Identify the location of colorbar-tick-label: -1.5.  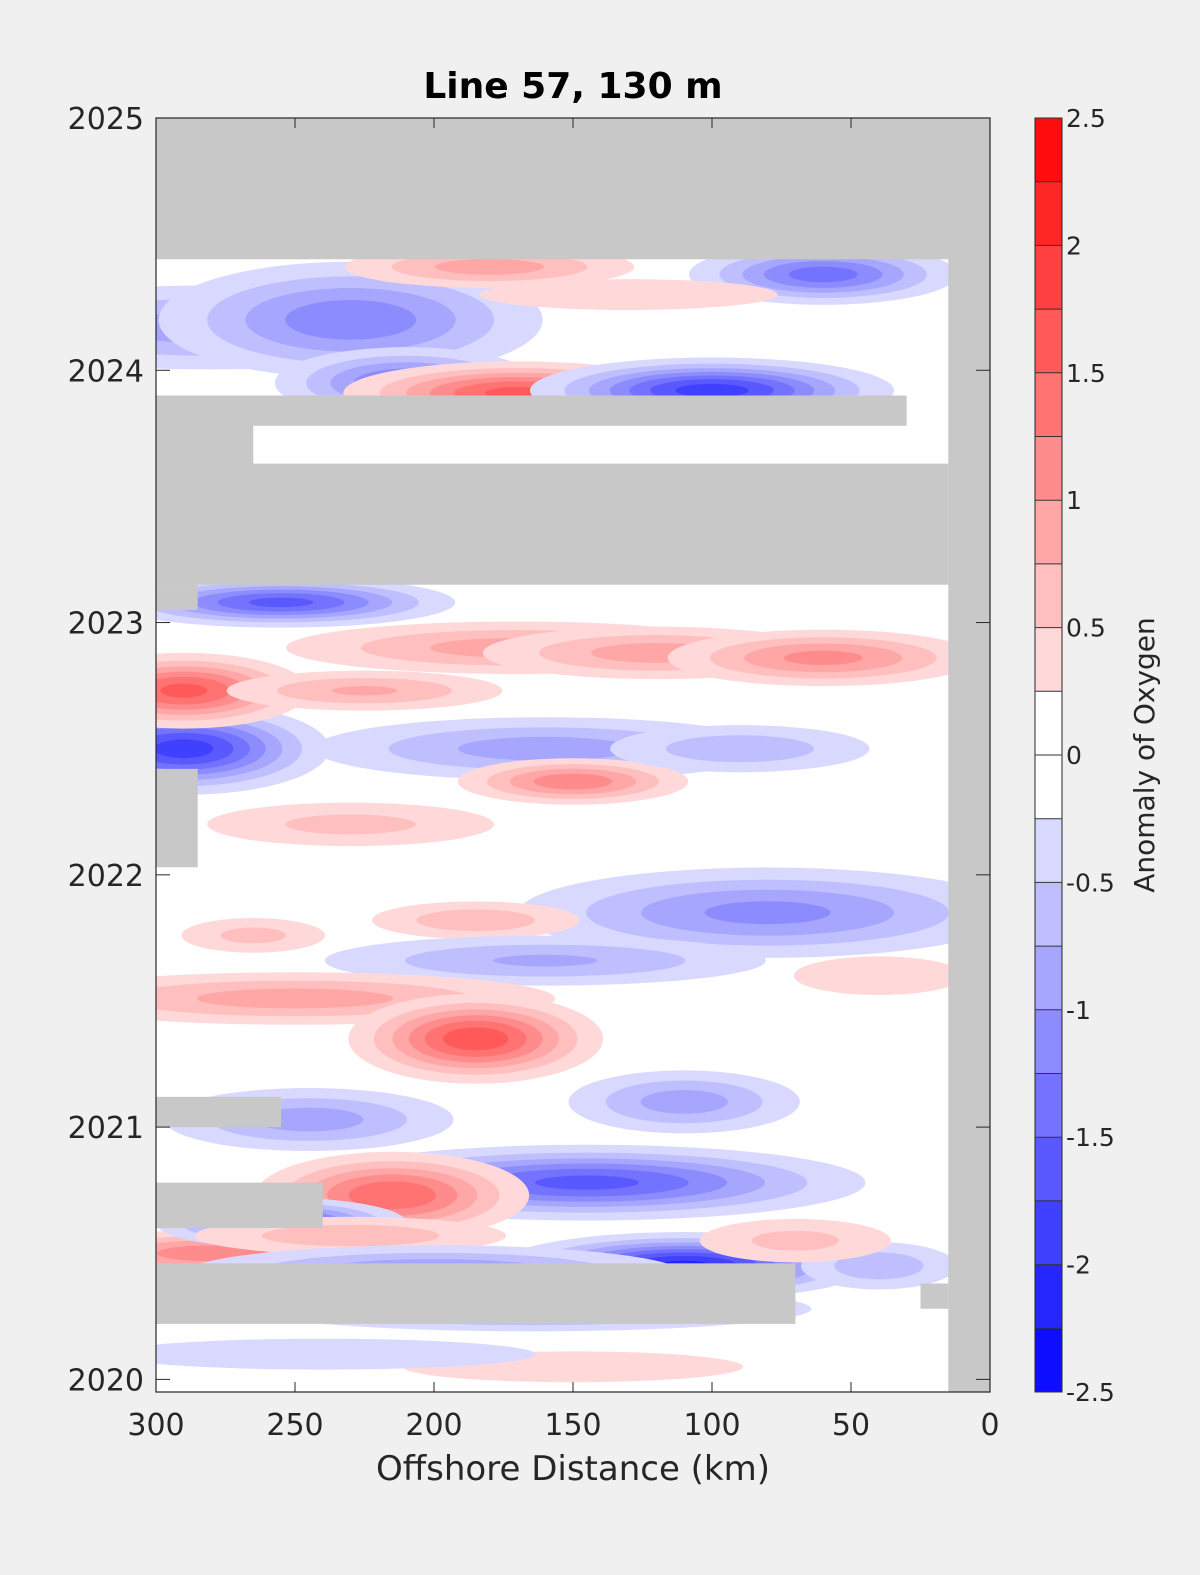
(1090, 1137).